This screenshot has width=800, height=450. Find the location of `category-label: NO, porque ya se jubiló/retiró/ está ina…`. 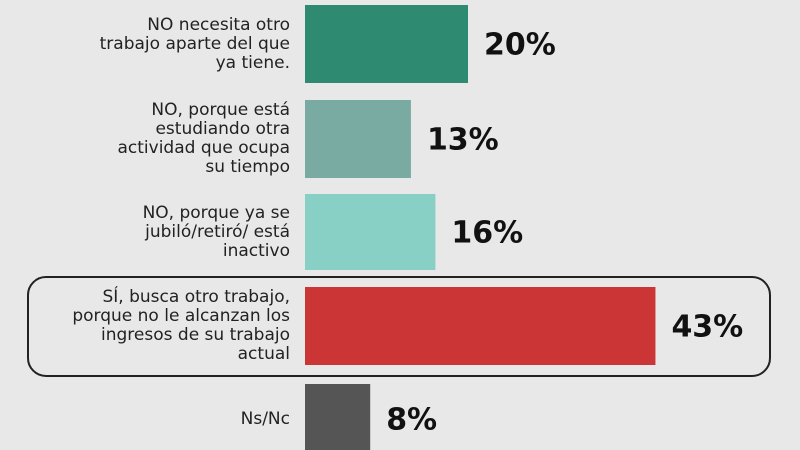

category-label: NO, porque ya se jubiló/retiró/ está ina… is located at coordinates (216, 231).